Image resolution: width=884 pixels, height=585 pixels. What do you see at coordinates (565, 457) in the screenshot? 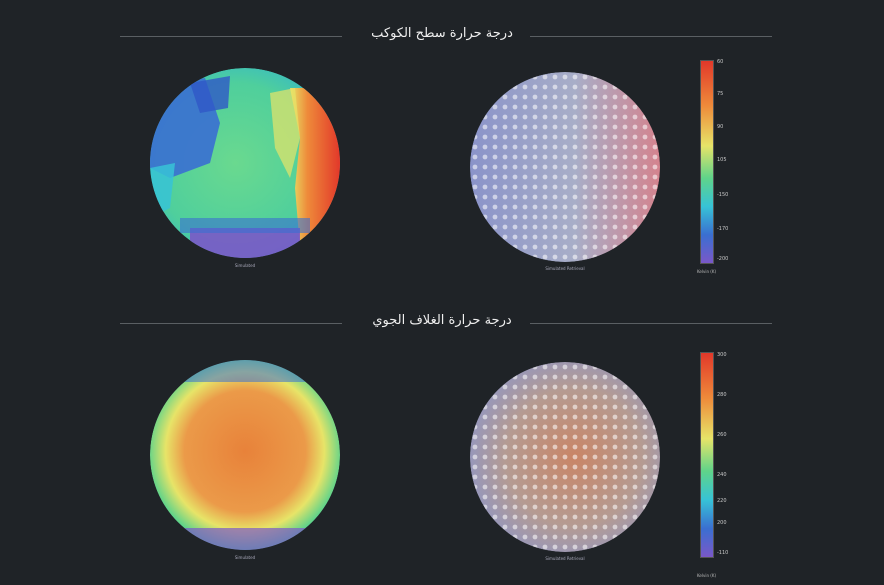
I see `atmosphere-retrieval-globe` at bounding box center [565, 457].